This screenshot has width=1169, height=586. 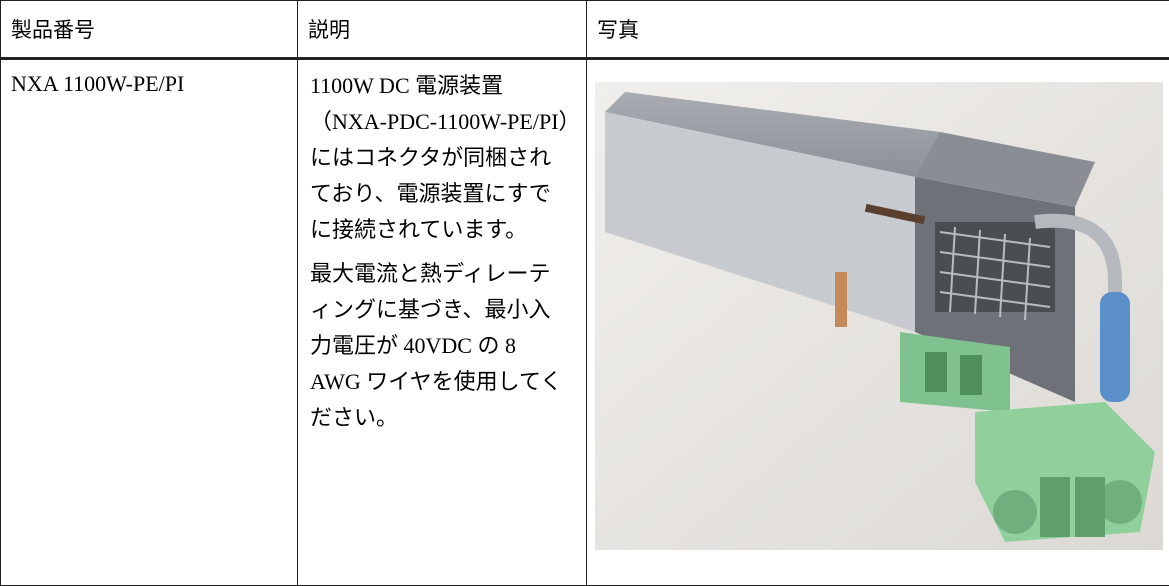 What do you see at coordinates (878, 30) in the screenshot?
I see `header-cell: 写真` at bounding box center [878, 30].